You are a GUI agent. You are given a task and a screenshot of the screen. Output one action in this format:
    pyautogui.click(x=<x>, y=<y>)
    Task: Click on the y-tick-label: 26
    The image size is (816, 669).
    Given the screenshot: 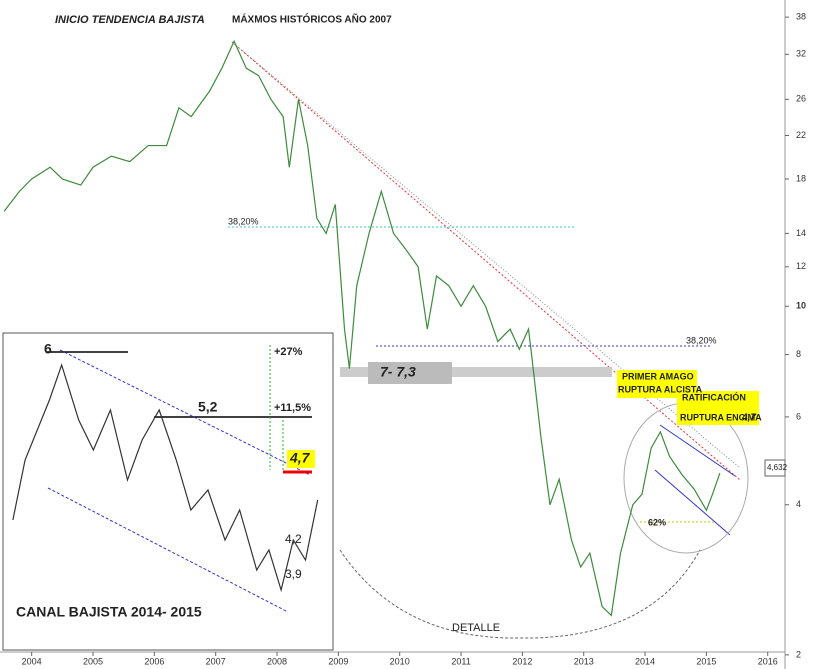 What is the action you would take?
    pyautogui.click(x=801, y=99)
    